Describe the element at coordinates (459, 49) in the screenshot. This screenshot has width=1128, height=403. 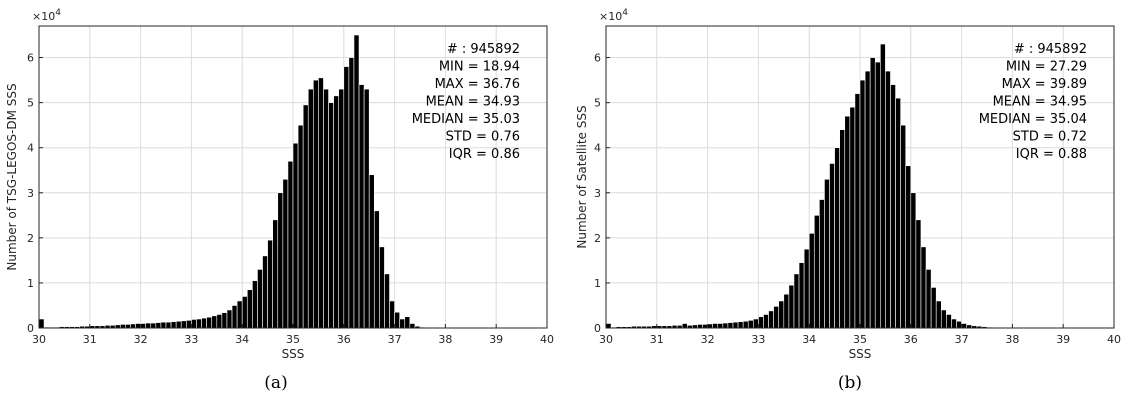
I see `stat-key: # :` at that location.